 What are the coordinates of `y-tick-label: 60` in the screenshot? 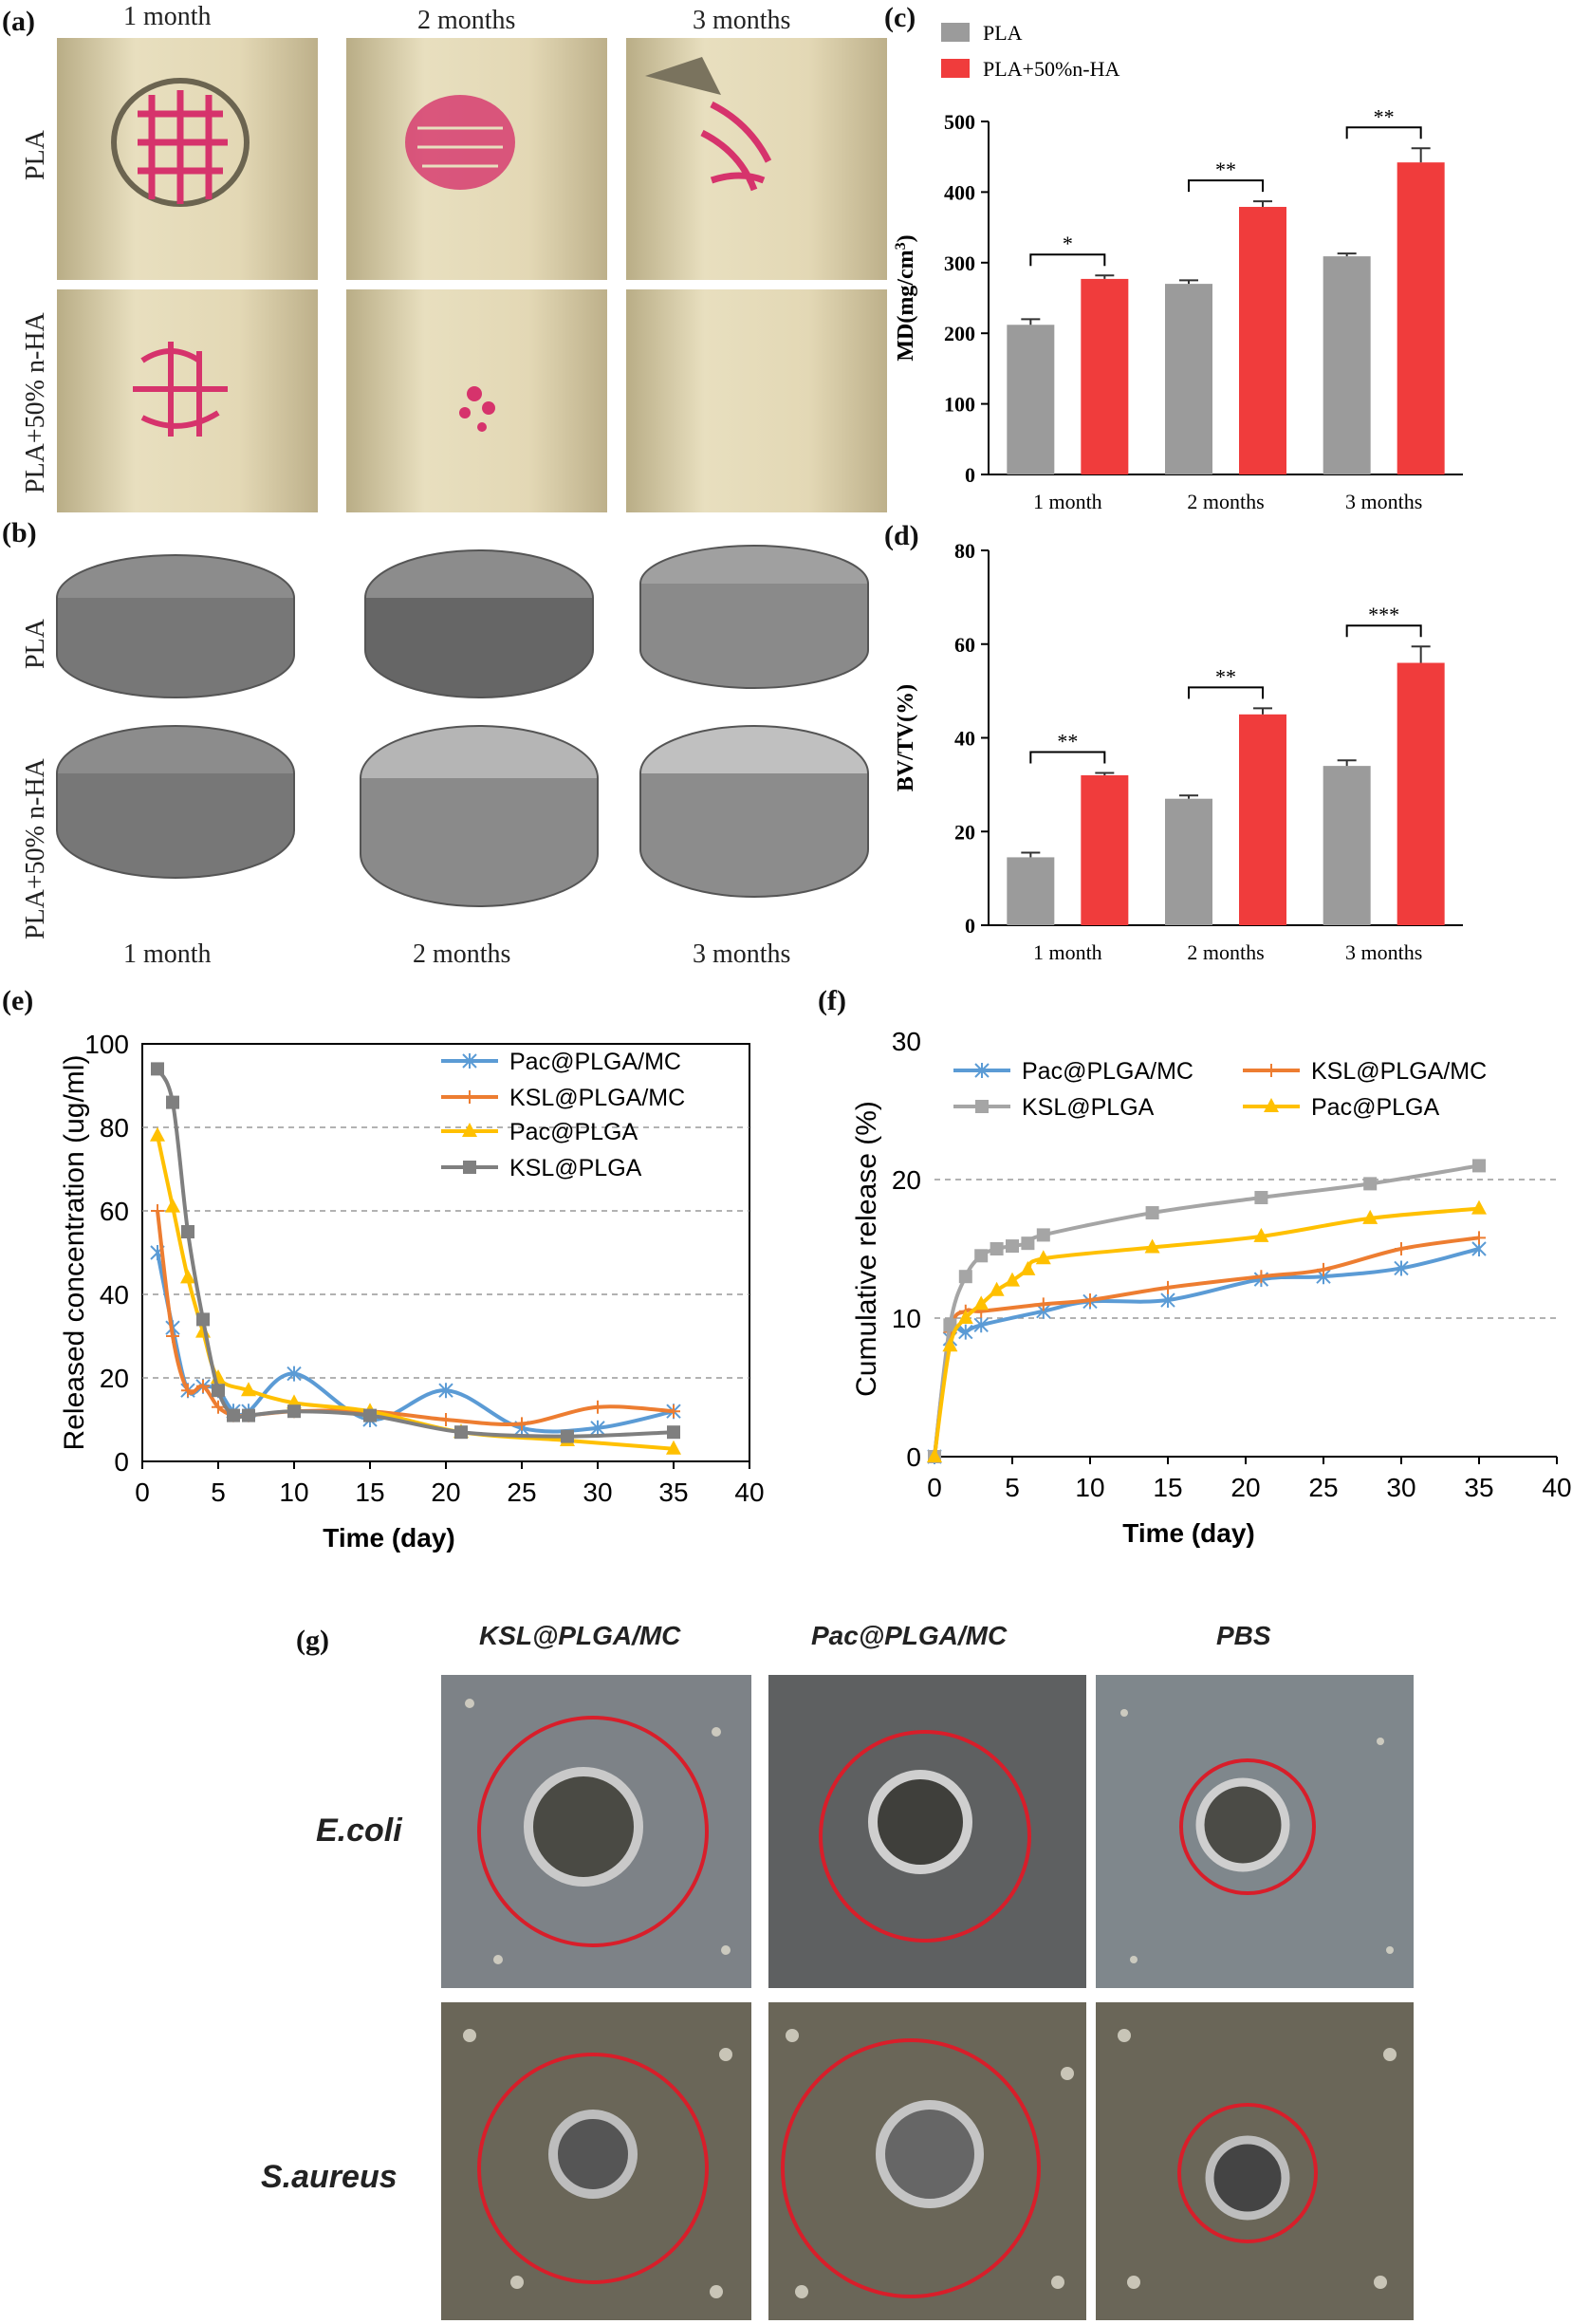 It's located at (964, 645).